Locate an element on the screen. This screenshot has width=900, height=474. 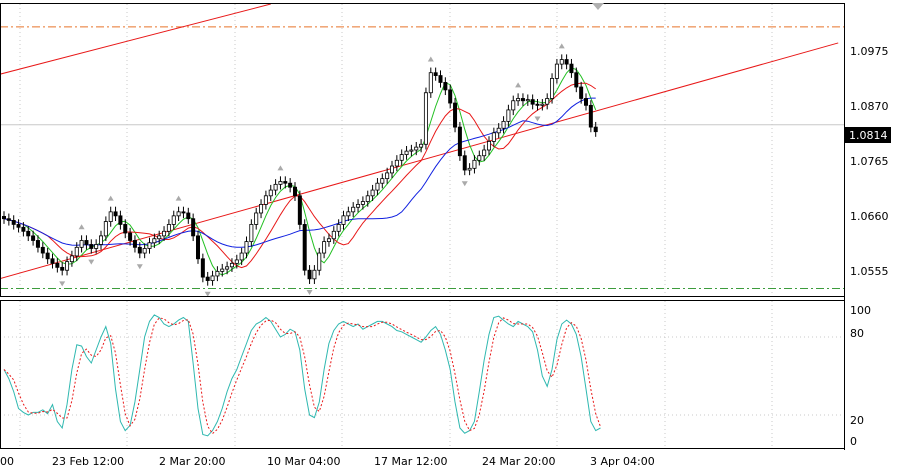
current-price-marker: 1.0814 is located at coordinates (868, 135).